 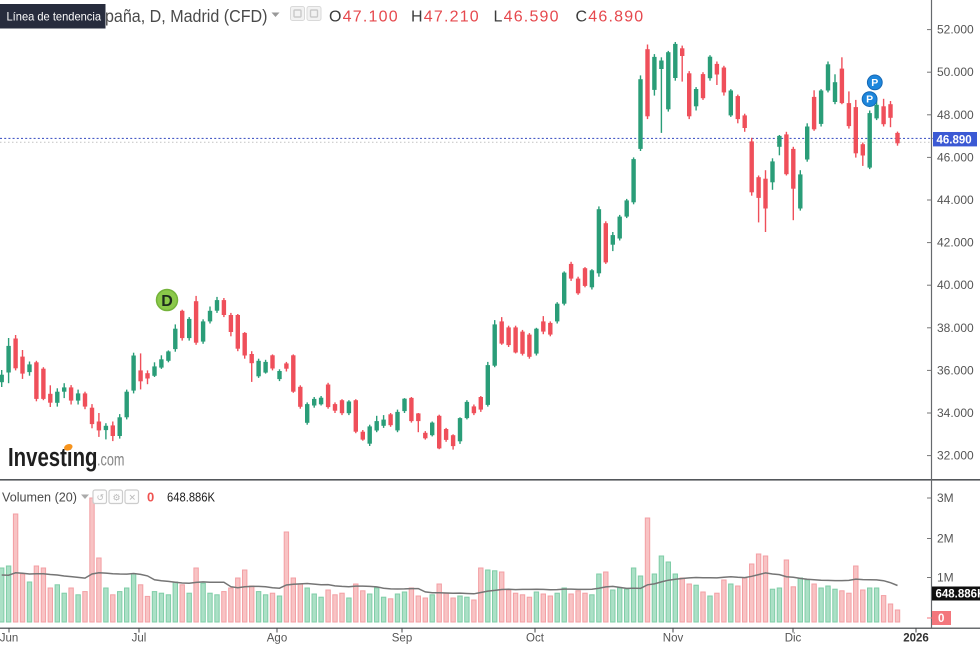 What do you see at coordinates (402, 639) in the screenshot?
I see `svg-text: Sep` at bounding box center [402, 639].